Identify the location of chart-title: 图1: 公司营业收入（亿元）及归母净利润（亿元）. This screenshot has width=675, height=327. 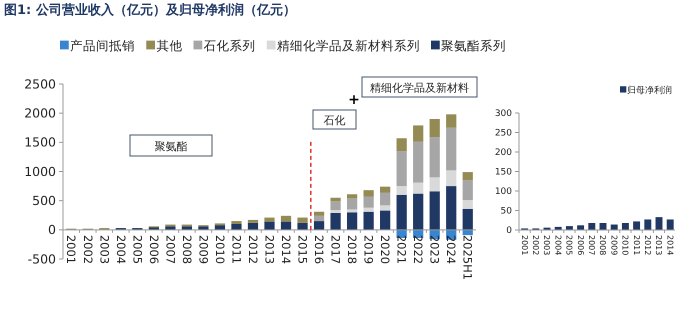
(150, 10).